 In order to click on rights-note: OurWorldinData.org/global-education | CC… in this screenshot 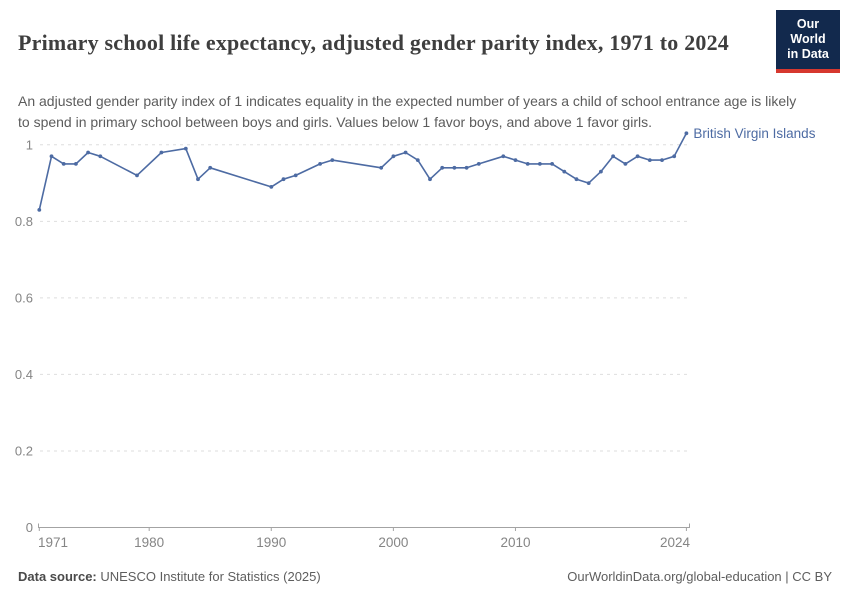, I will do `click(699, 576)`.